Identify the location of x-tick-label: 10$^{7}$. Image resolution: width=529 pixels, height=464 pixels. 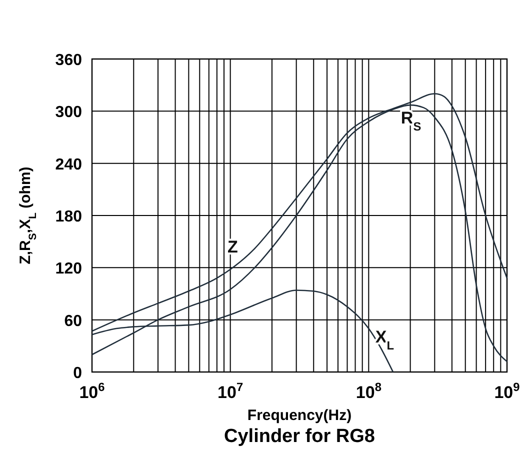
(231, 391).